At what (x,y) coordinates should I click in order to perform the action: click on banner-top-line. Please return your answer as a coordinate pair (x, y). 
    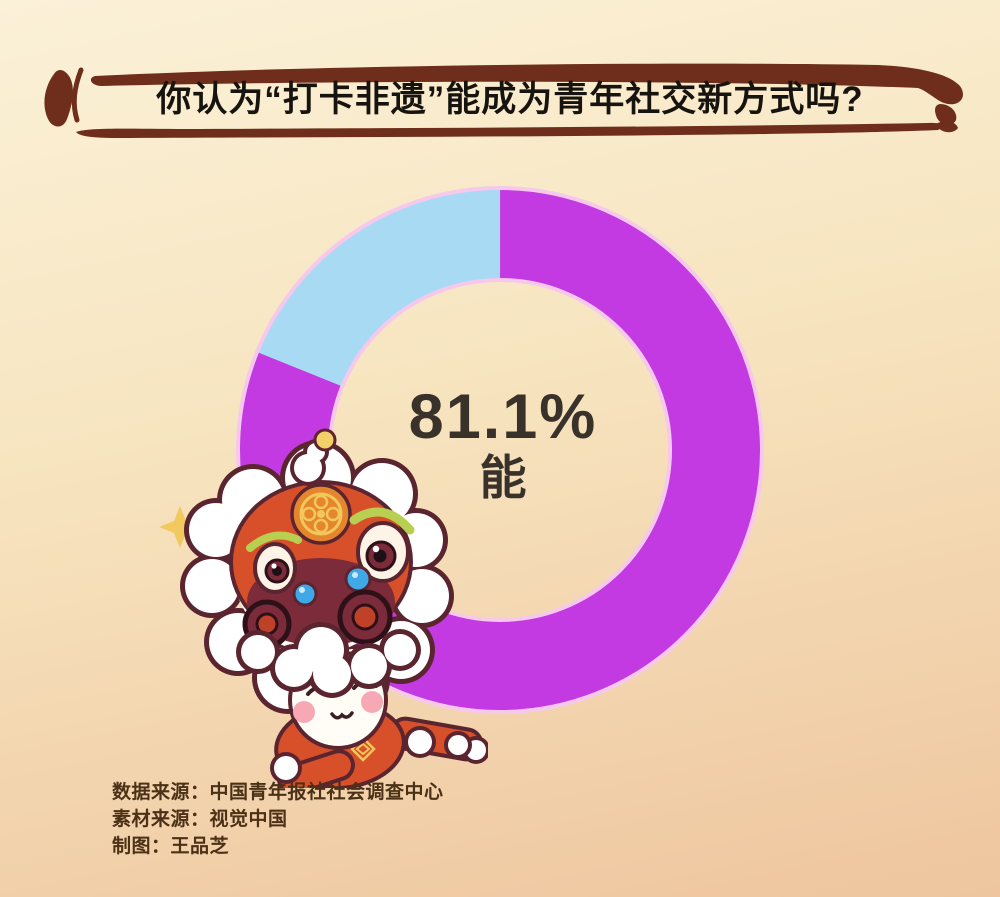
    Looking at the image, I should click on (526, 84).